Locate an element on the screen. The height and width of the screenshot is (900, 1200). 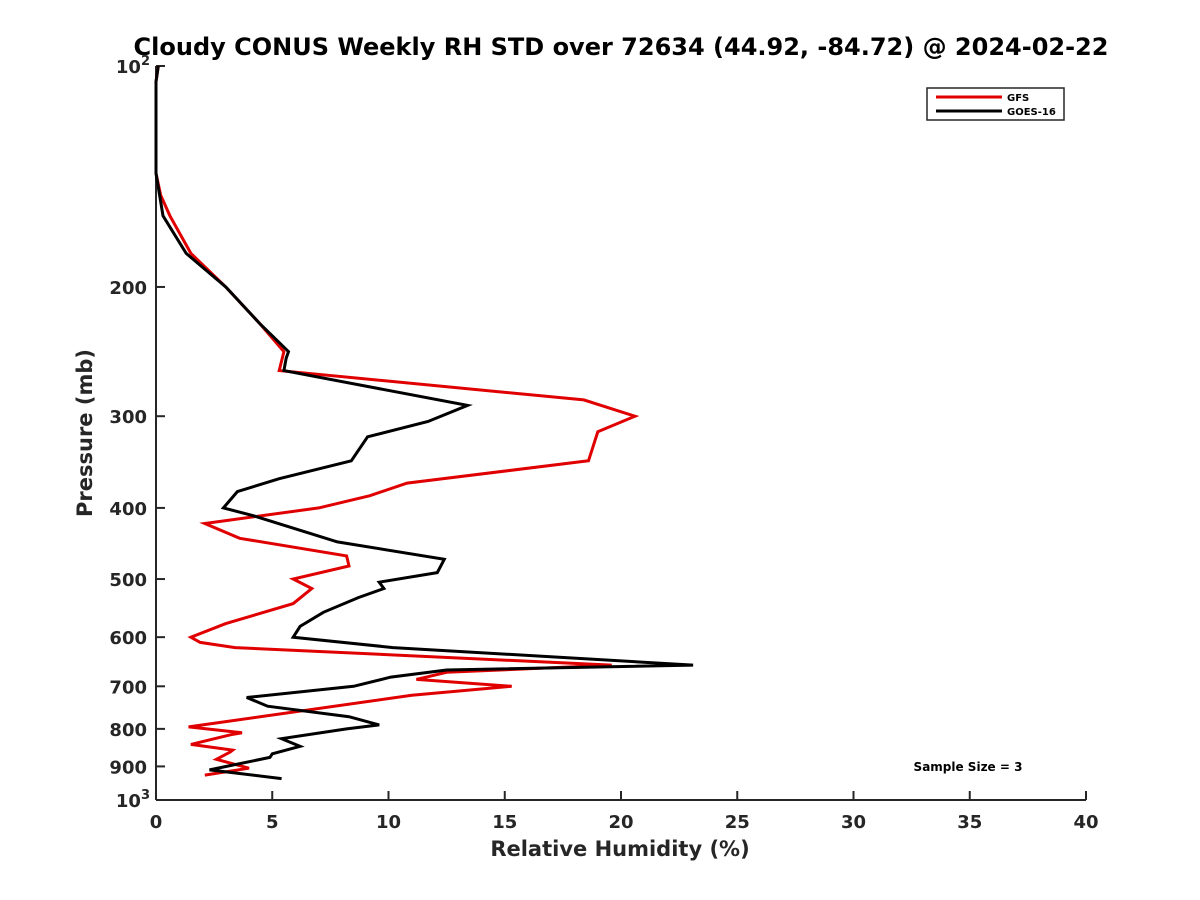
x-axis-ticks: 0 5 10 15 20 25 30 35 40 is located at coordinates (624, 812).